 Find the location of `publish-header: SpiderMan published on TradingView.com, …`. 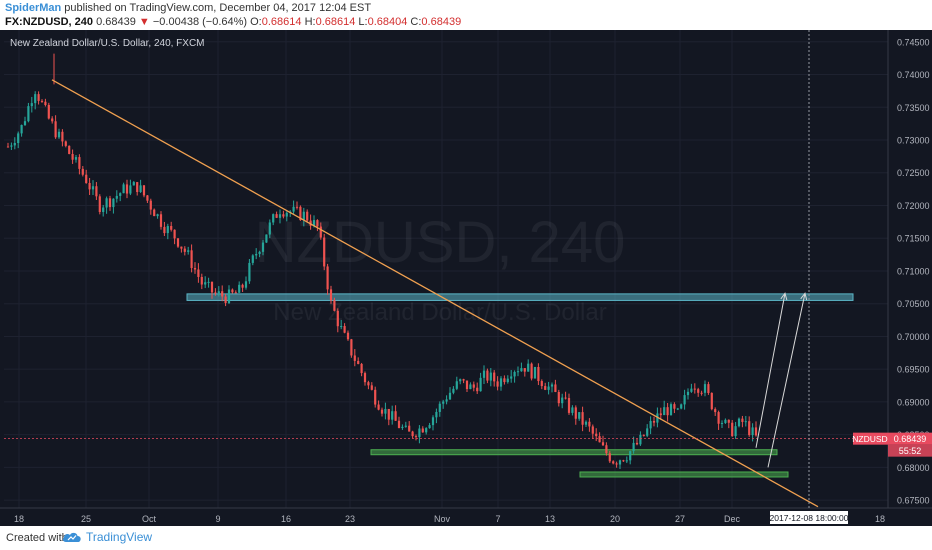

publish-header: SpiderMan published on TradingView.com, … is located at coordinates (466, 15).